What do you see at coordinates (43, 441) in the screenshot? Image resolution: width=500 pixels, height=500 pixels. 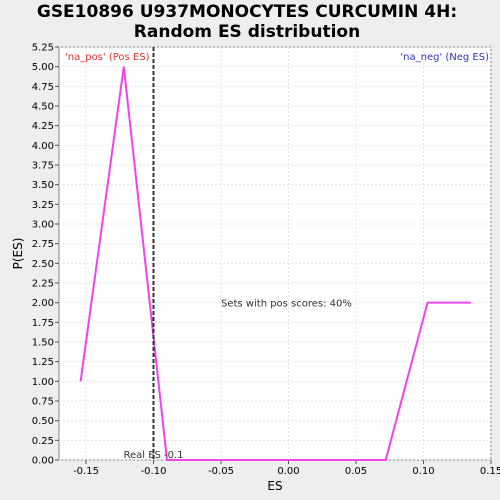 I see `y-tick-label: 0.25` at bounding box center [43, 441].